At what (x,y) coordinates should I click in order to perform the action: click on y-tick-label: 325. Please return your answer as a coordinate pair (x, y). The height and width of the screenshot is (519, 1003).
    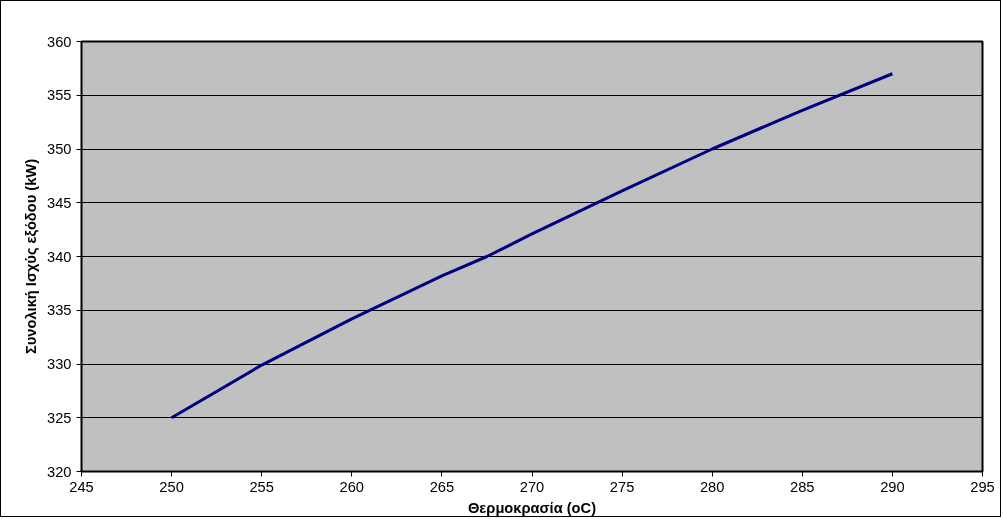
    Looking at the image, I should click on (59, 417).